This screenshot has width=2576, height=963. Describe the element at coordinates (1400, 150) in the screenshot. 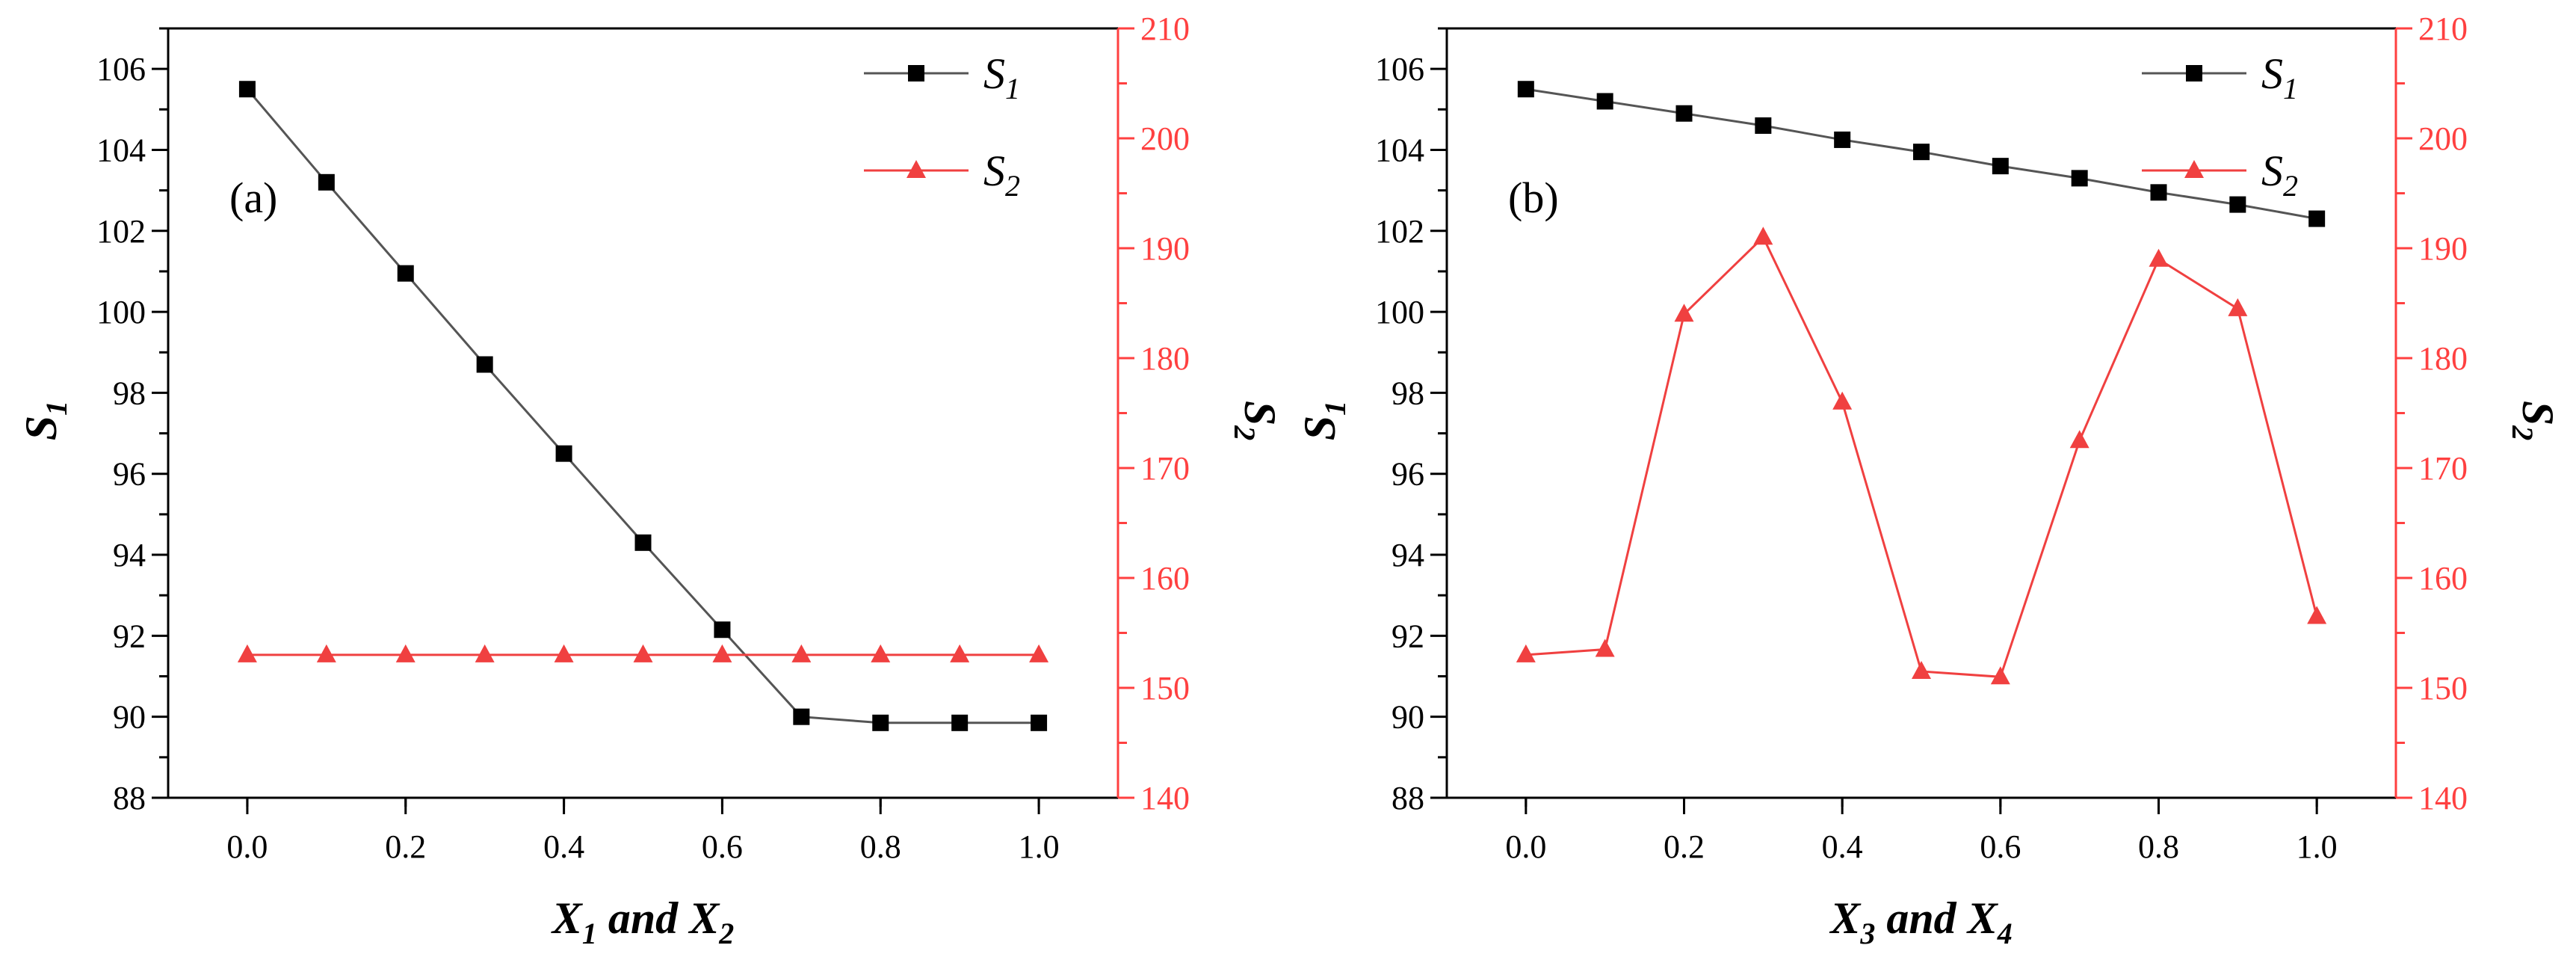

I see `panel-b-y-left-tick-label: 104` at that location.